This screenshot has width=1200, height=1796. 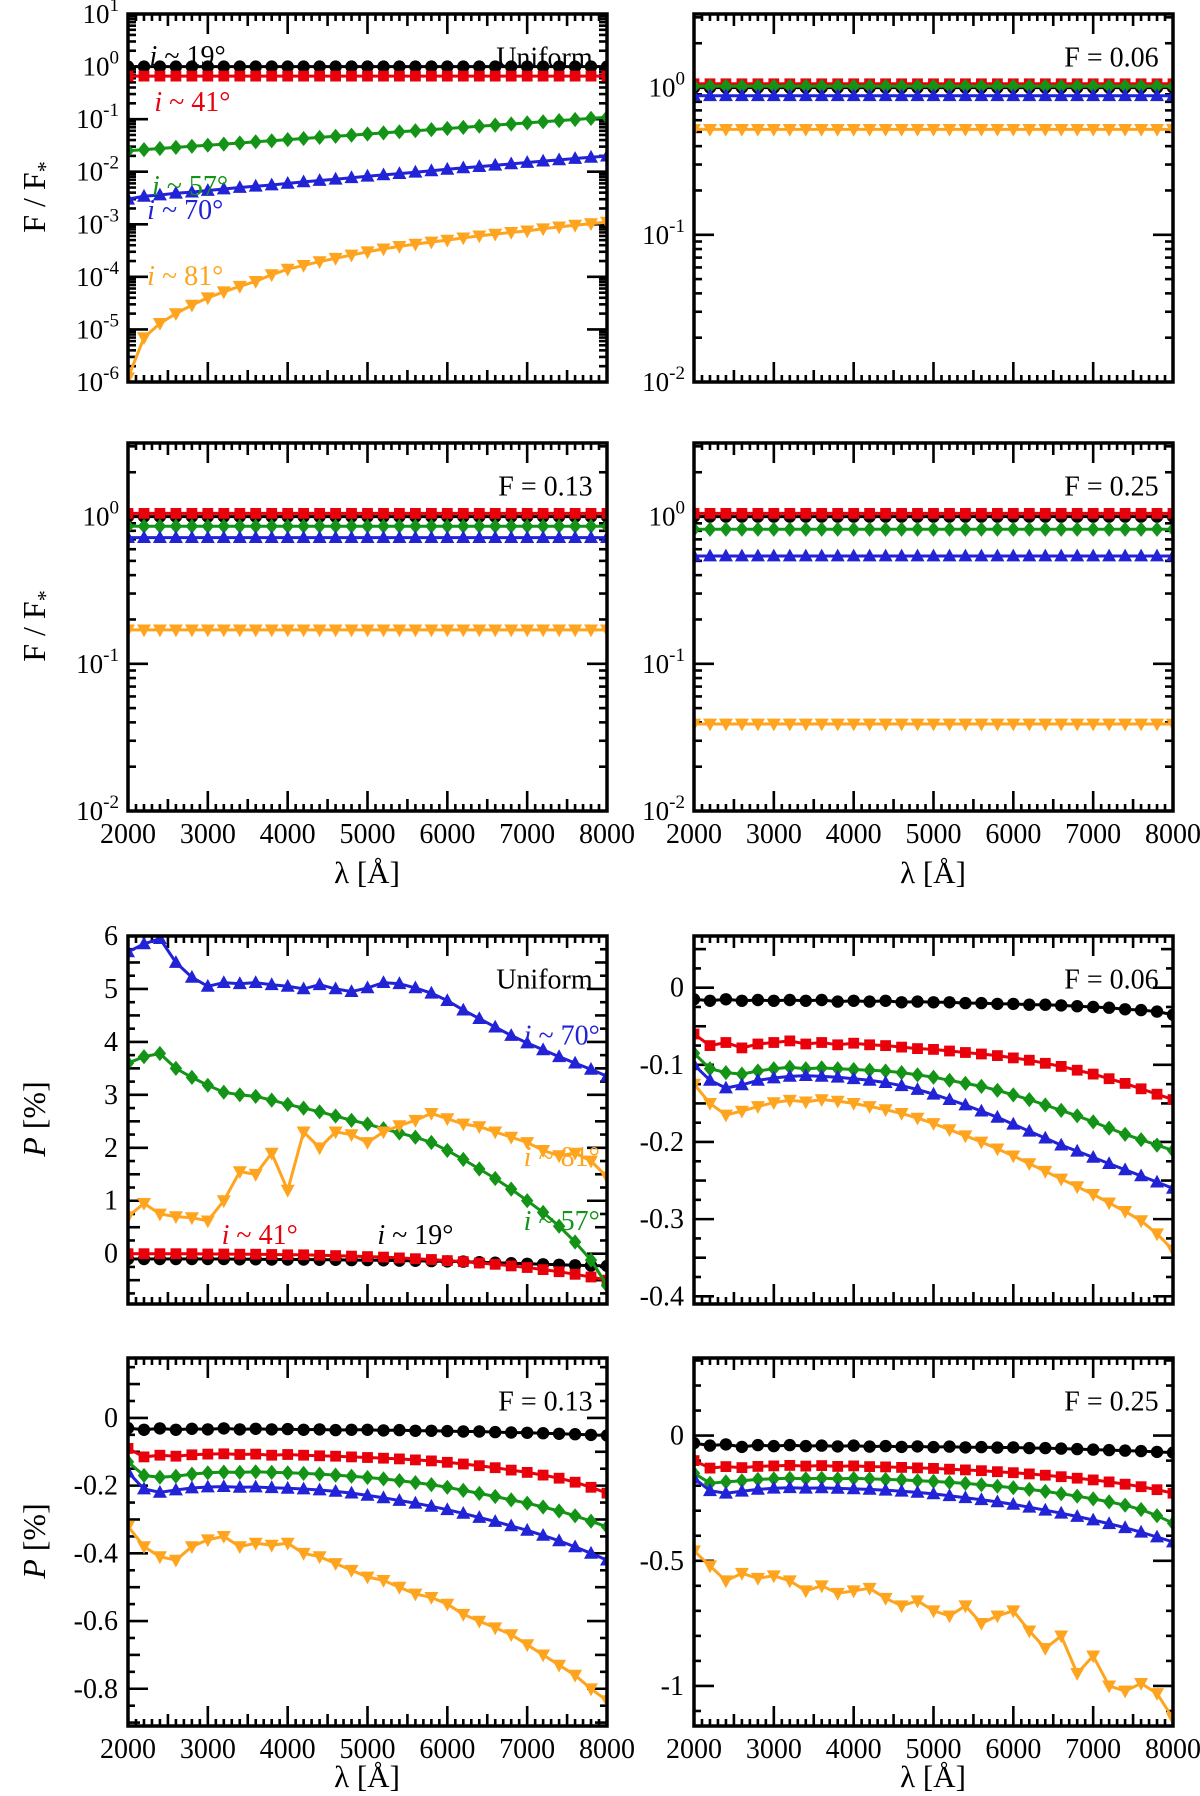 I want to click on y-axis-label-pol-row4: P [%], so click(x=34, y=1541).